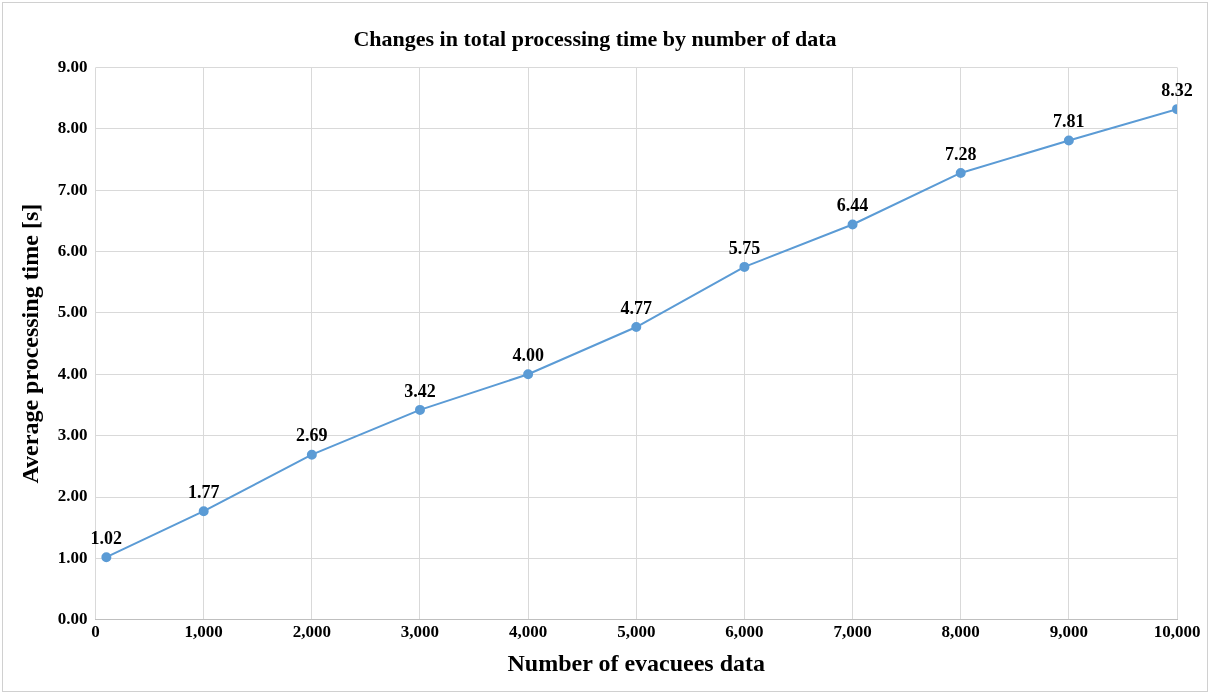 Image resolution: width=1210 pixels, height=694 pixels. What do you see at coordinates (72, 128) in the screenshot?
I see `y-tick-label: 8.00` at bounding box center [72, 128].